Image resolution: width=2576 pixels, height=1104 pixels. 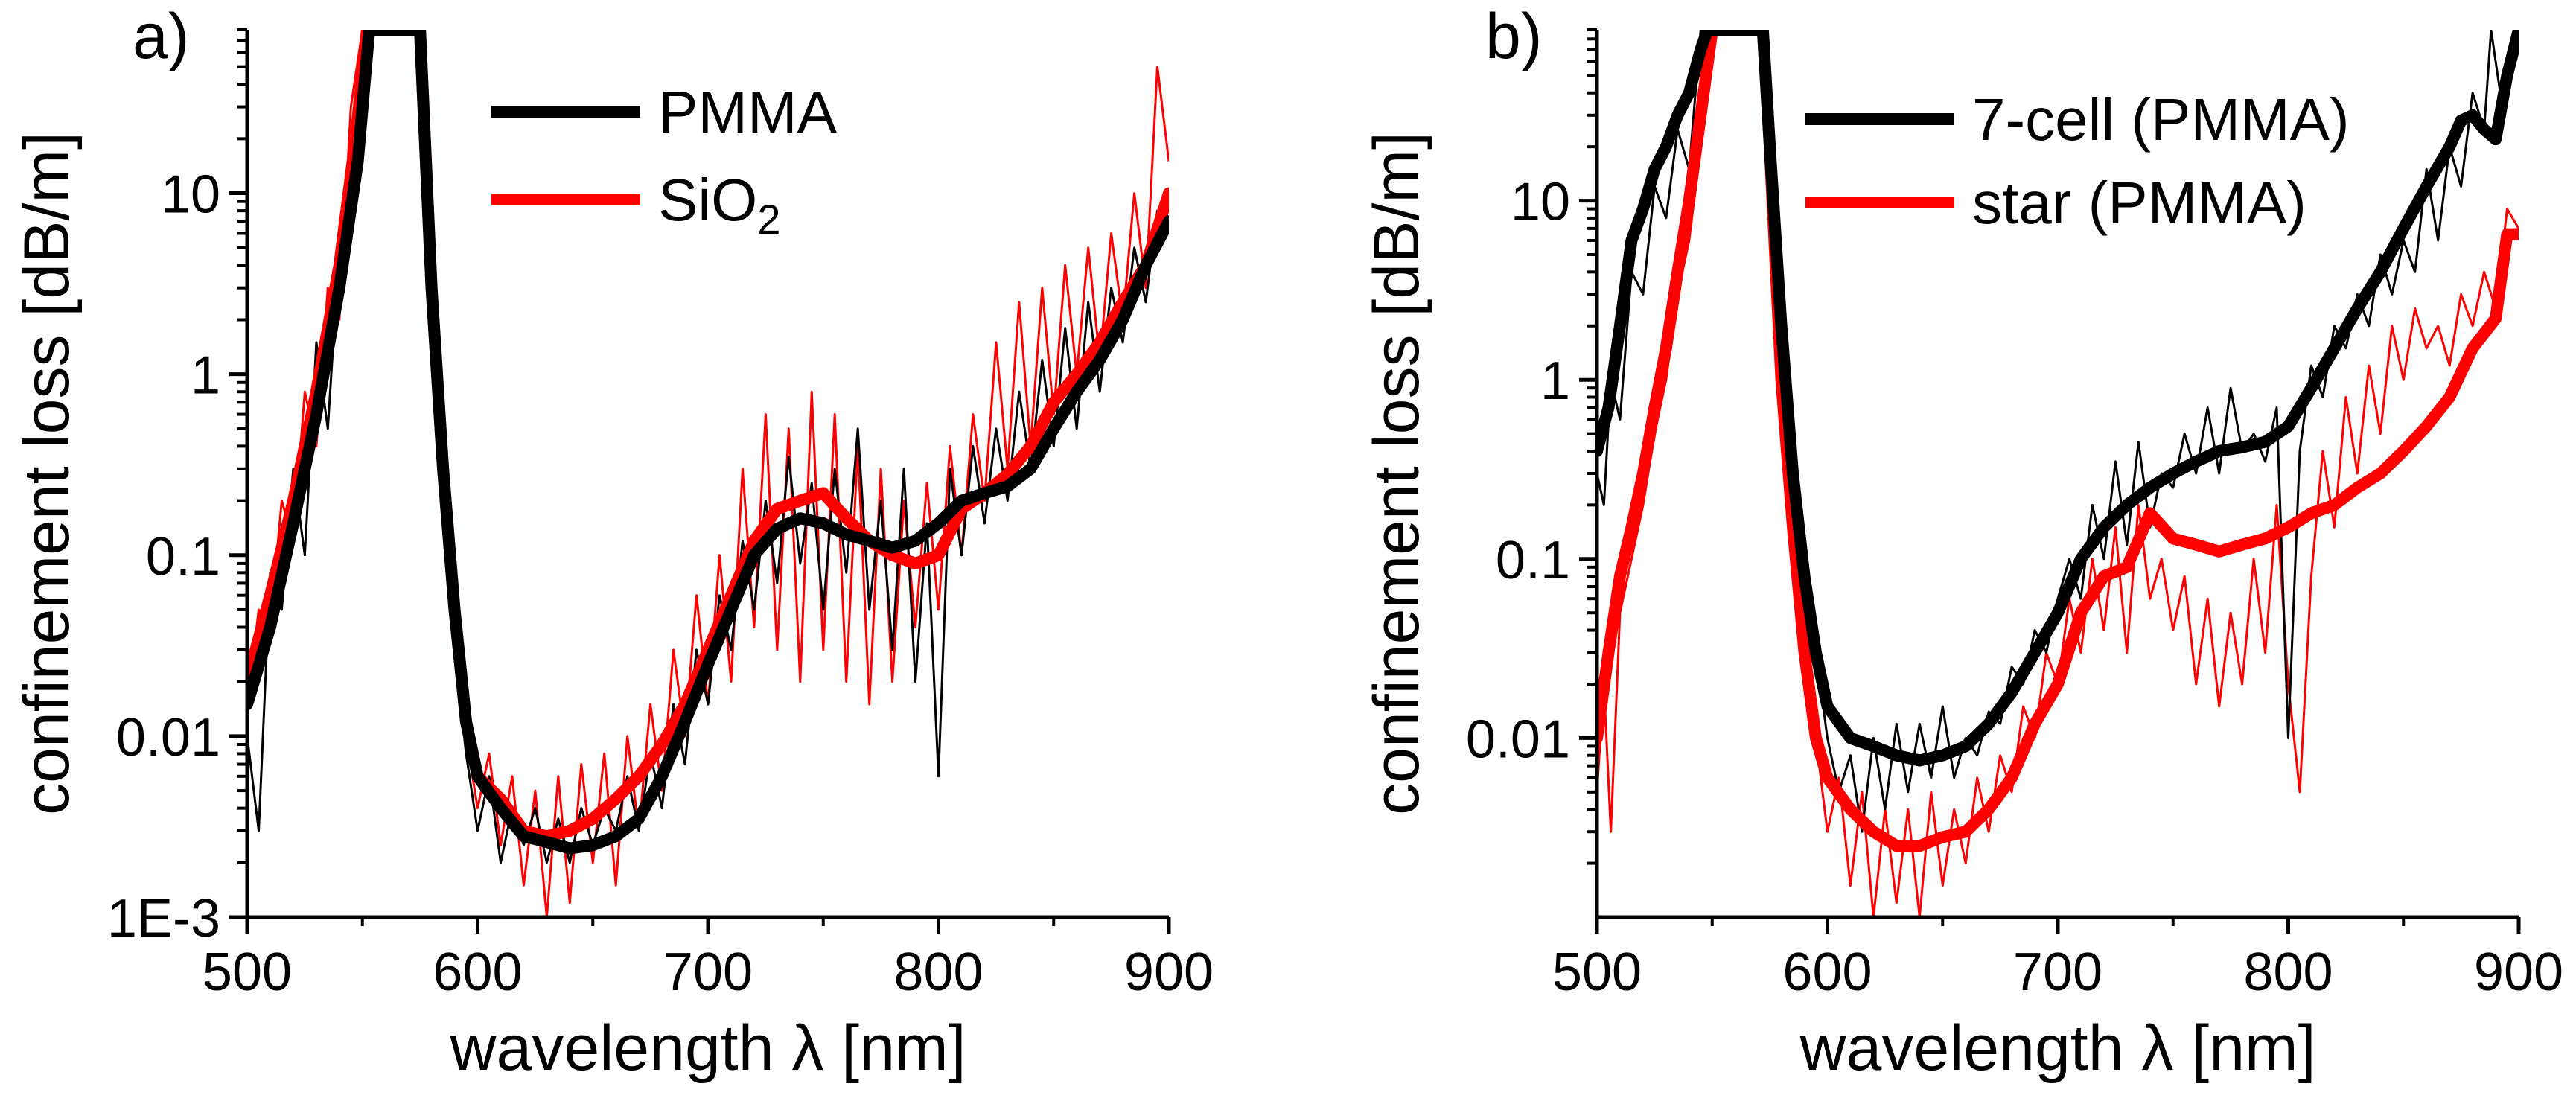 I want to click on panel-label: b), so click(x=1513, y=36).